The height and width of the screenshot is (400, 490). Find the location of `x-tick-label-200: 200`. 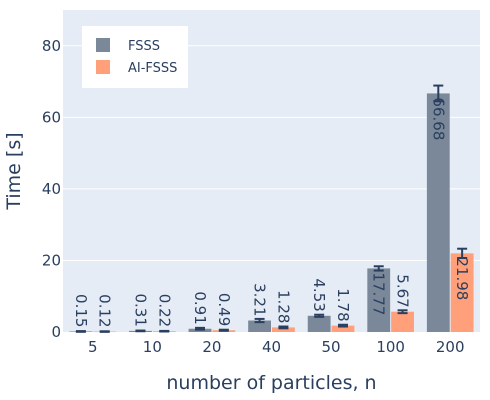

x-tick-label-200: 200 is located at coordinates (450, 347).